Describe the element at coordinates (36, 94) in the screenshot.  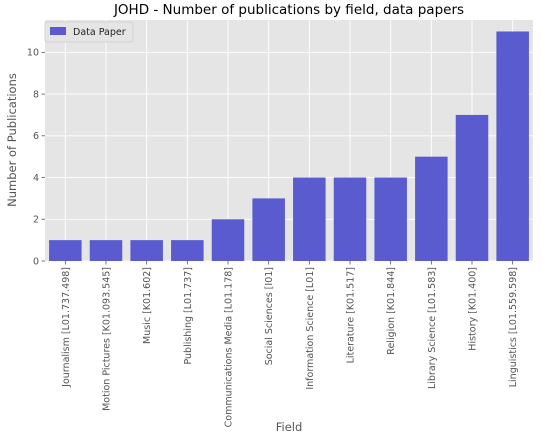
I see `y-tick-label: 8` at that location.